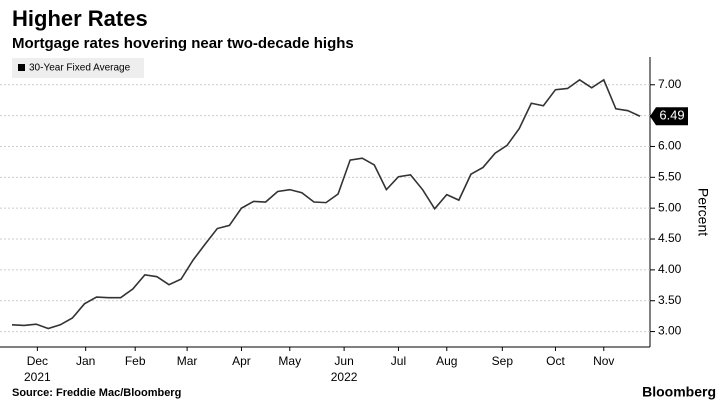 Image resolution: width=728 pixels, height=409 pixels. Describe the element at coordinates (398, 361) in the screenshot. I see `x-tick-label: Jul` at that location.